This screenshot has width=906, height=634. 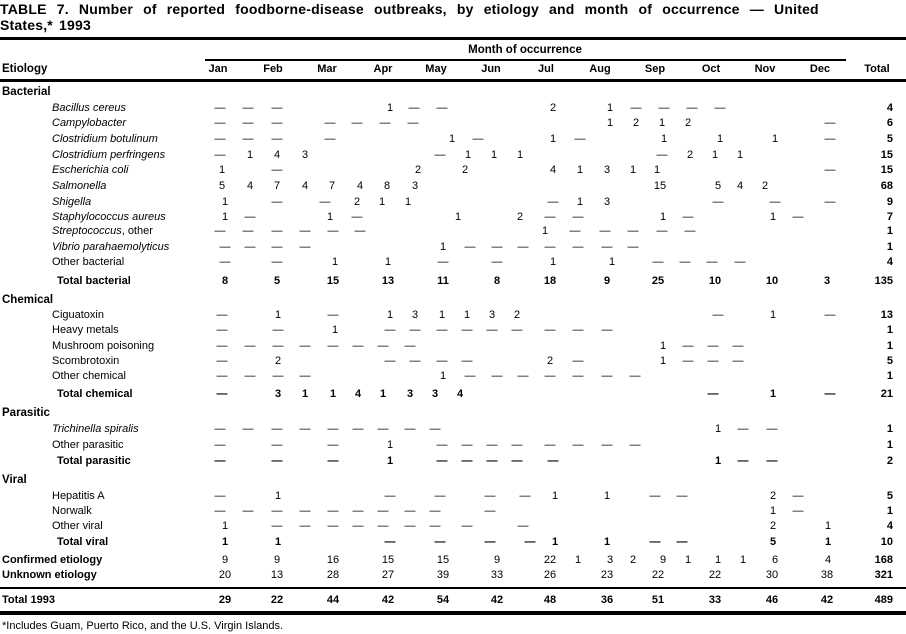 What do you see at coordinates (607, 575) in the screenshot?
I see `cell-value: 23` at bounding box center [607, 575].